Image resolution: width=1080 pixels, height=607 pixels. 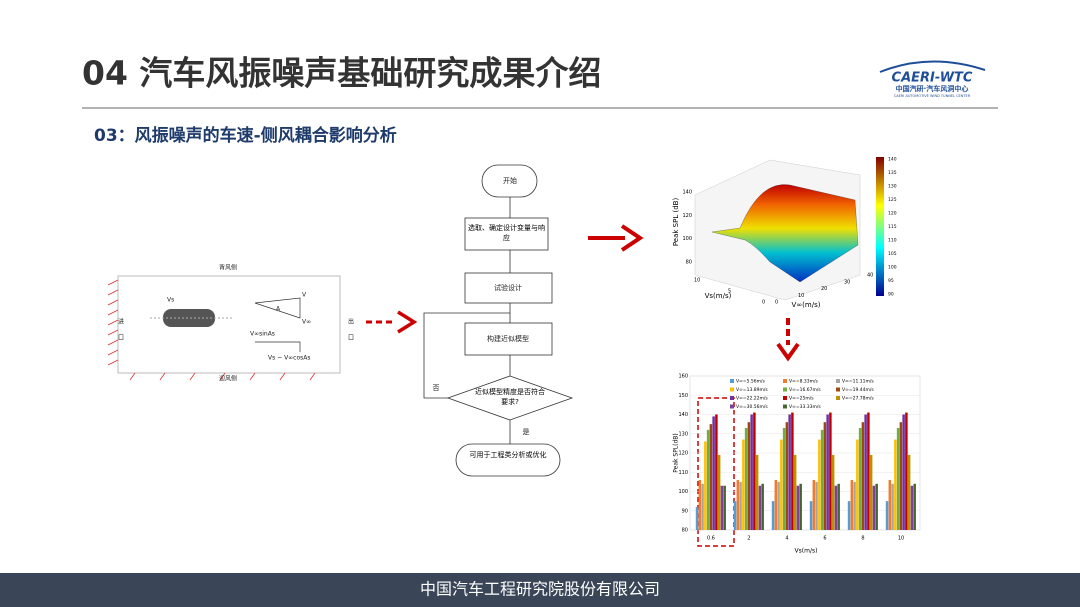 What do you see at coordinates (211, 330) in the screenshot?
I see `wind-arrows` at bounding box center [211, 330].